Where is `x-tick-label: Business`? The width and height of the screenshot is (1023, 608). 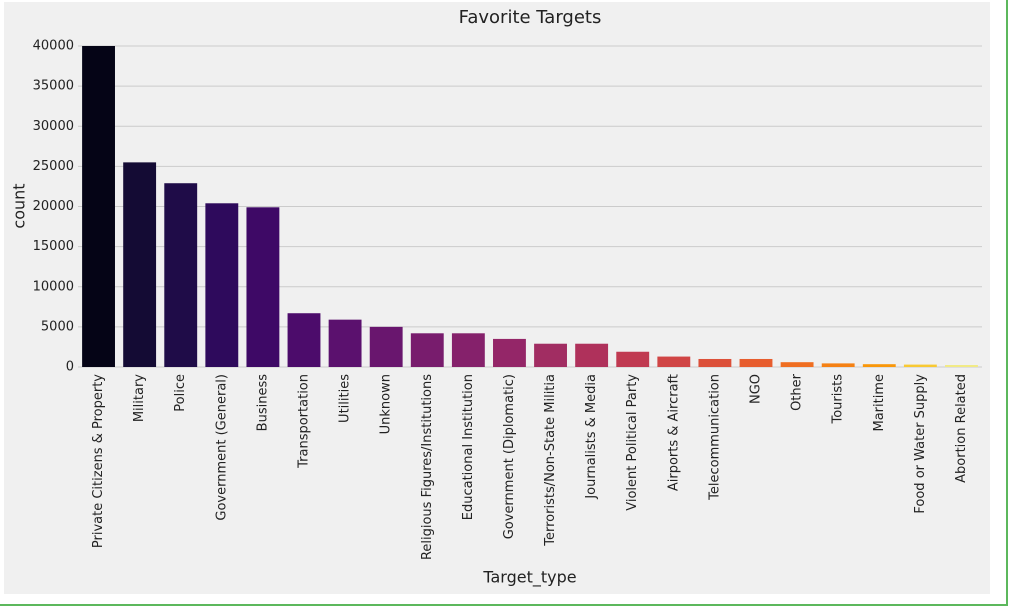 x-tick-label: Business is located at coordinates (262, 403).